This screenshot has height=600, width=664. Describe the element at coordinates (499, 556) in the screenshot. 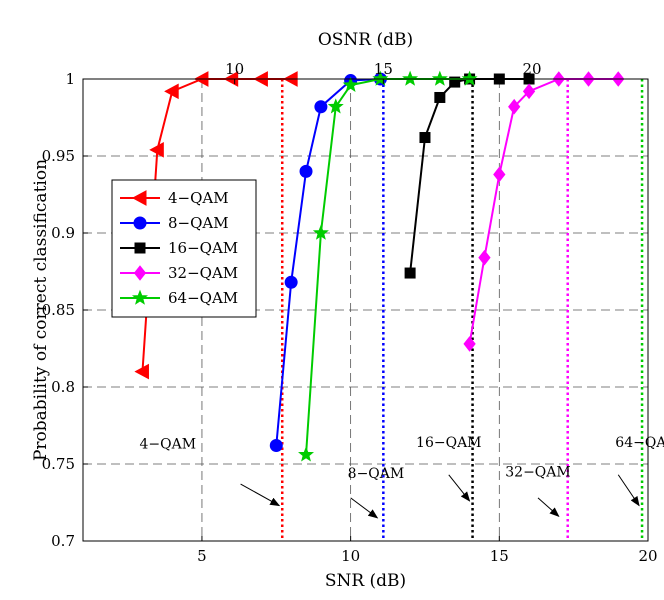

I see `x-tick-label: 15` at that location.